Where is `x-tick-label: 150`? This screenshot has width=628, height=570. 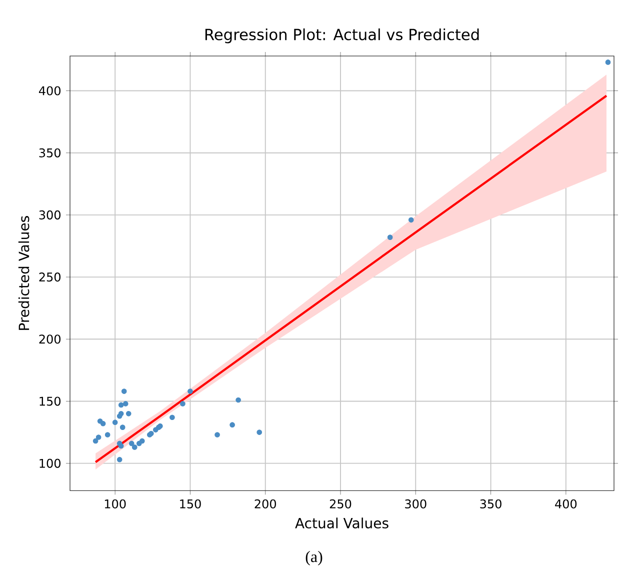 x-tick-label: 150 is located at coordinates (190, 503).